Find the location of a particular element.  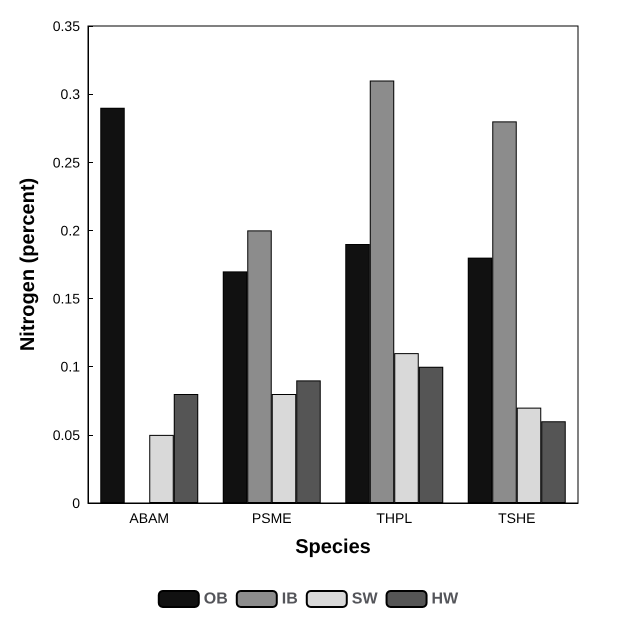

legend-label: SW is located at coordinates (365, 599).